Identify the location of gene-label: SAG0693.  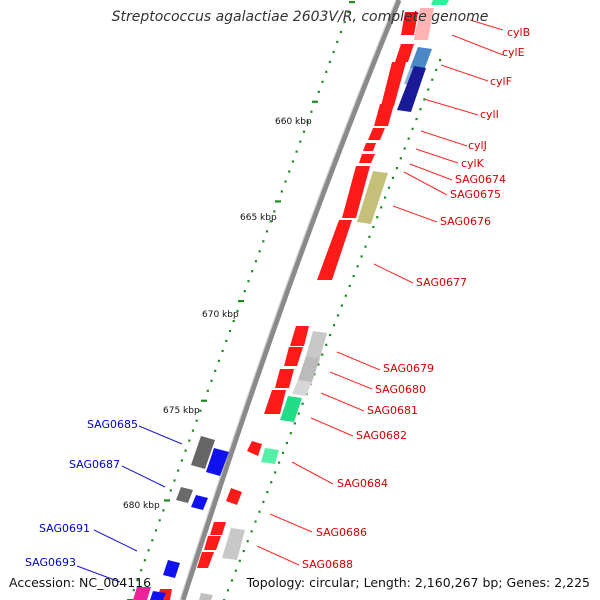
(50, 562).